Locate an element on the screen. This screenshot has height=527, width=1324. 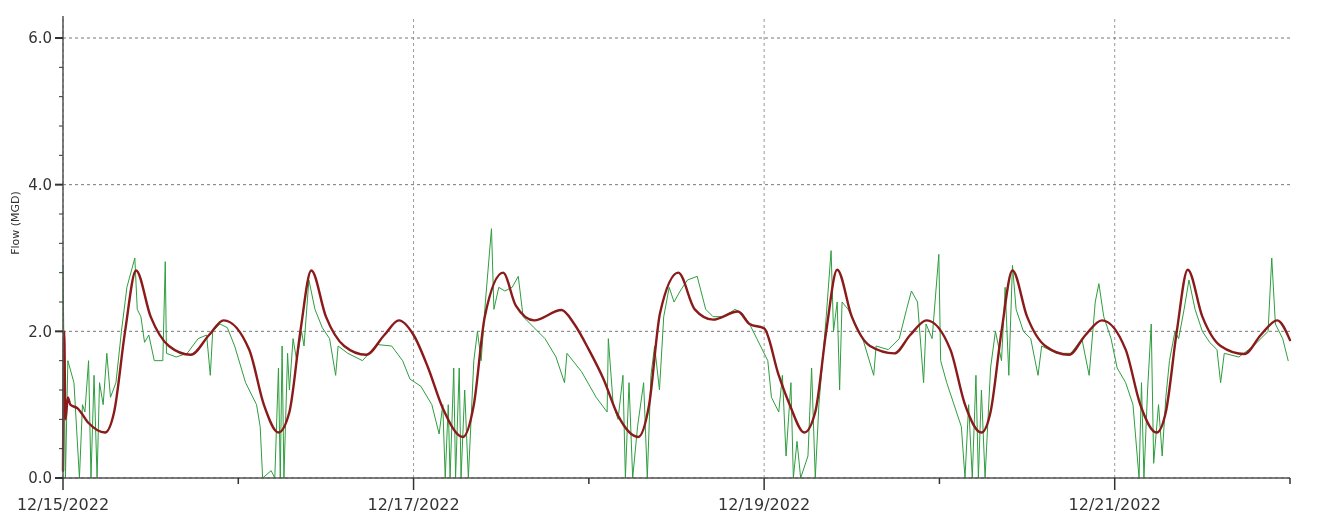
y-tick-label: 4.0 is located at coordinates (40, 184).